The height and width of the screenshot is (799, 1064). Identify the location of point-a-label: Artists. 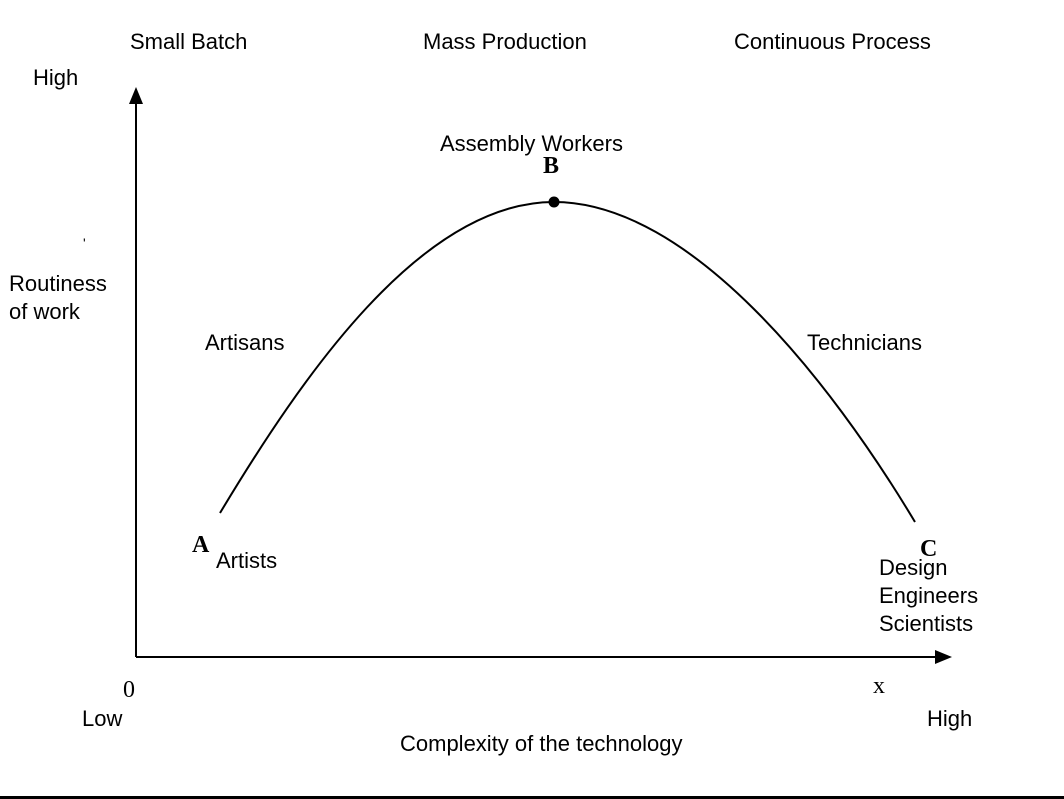
(247, 560).